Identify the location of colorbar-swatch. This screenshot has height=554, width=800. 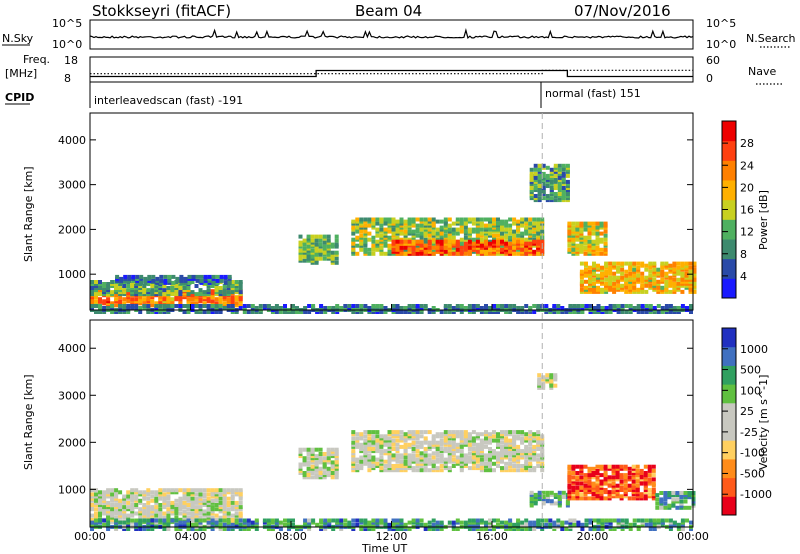
(729, 190).